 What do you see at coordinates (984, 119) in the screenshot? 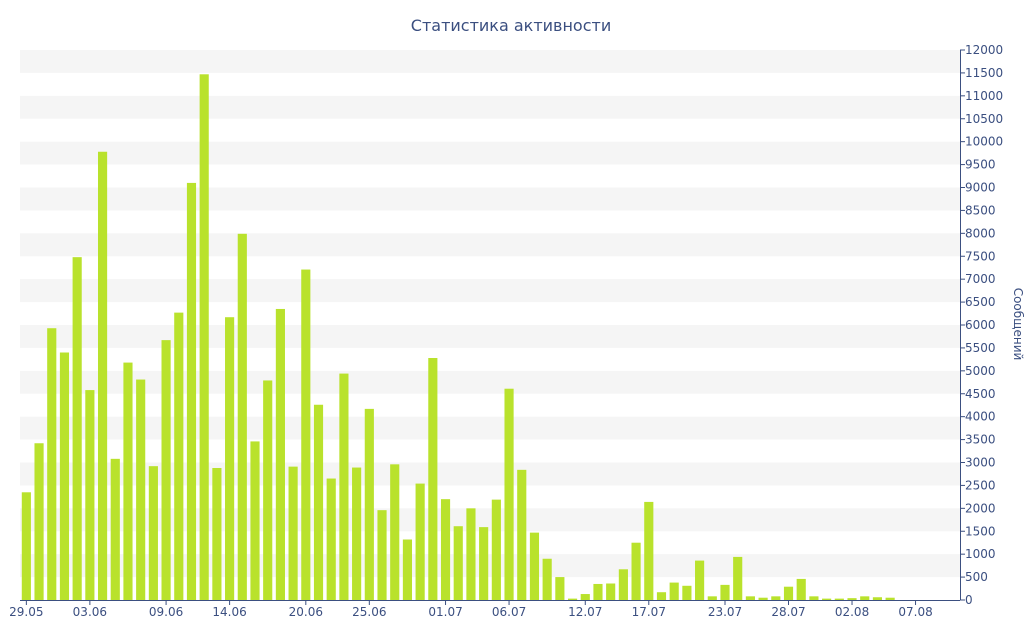
I see `y-tick-label: 10500` at bounding box center [984, 119].